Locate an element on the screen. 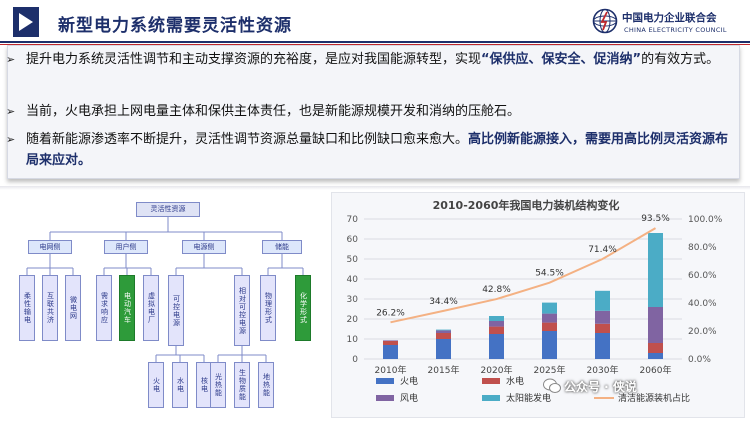 The height and width of the screenshot is (421, 750). tree-node-hydro-power: 水电 is located at coordinates (180, 385).